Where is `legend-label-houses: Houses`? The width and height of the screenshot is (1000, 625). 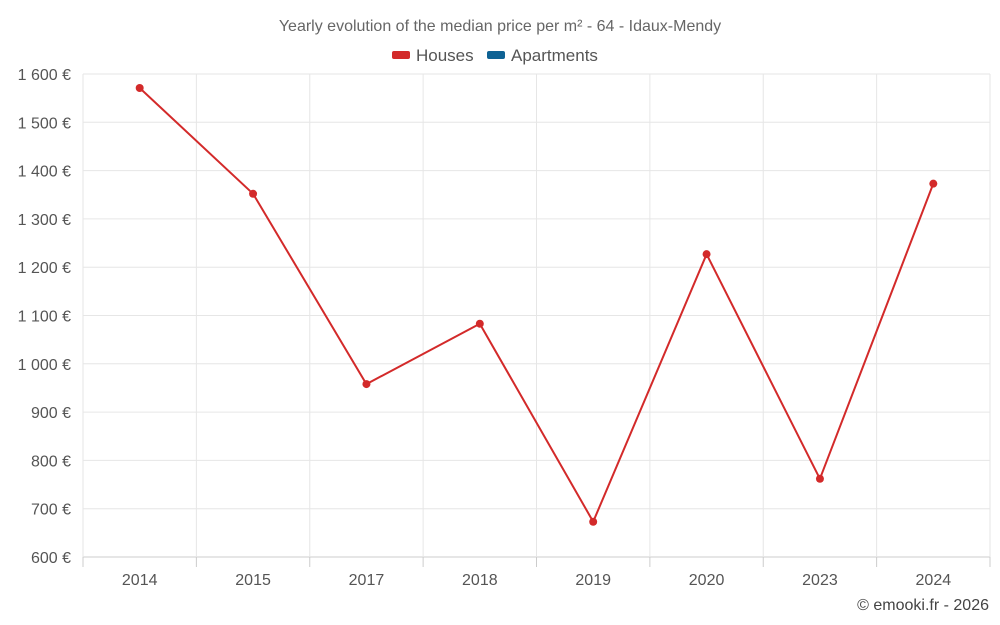
legend-label-houses: Houses is located at coordinates (445, 55).